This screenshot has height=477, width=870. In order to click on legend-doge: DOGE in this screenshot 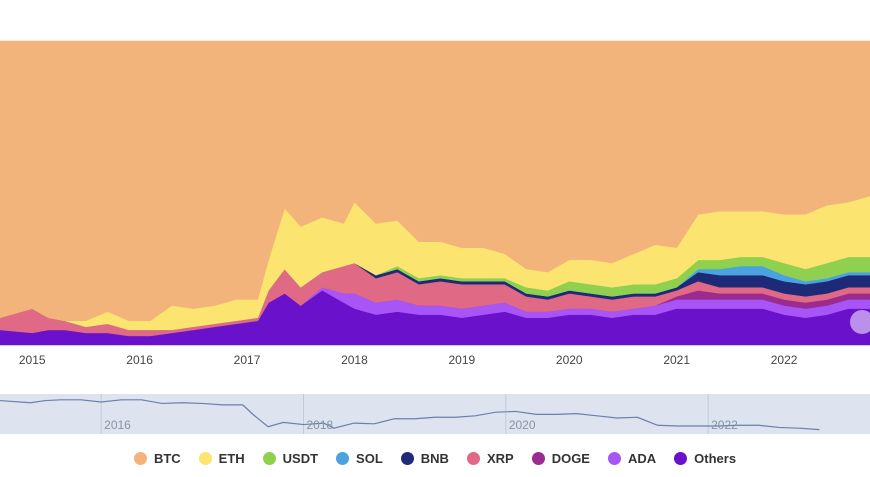, I will do `click(560, 458)`.